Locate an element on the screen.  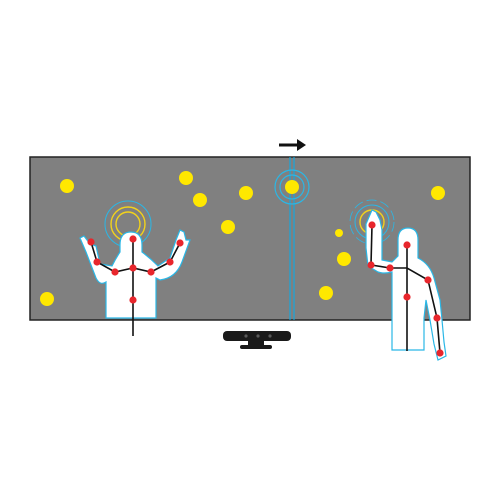
player-left is located at coordinates (135, 268).